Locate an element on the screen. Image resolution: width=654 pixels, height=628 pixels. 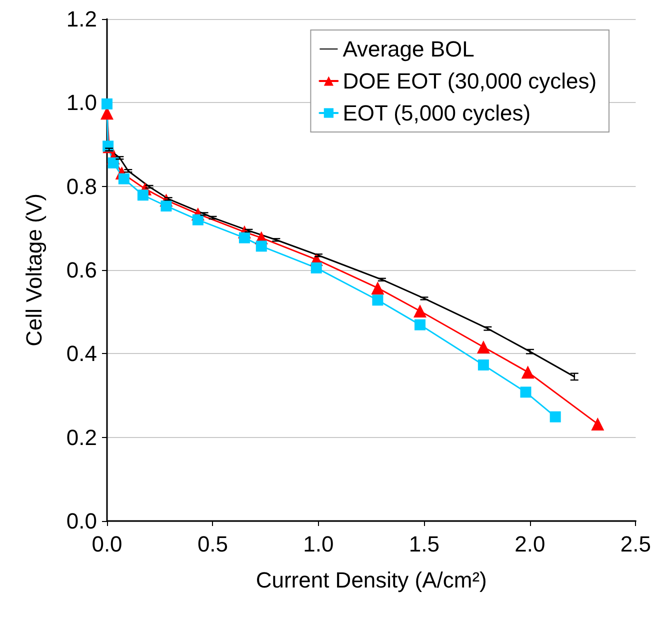
y-tick-label: 1.2 is located at coordinates (81, 19).